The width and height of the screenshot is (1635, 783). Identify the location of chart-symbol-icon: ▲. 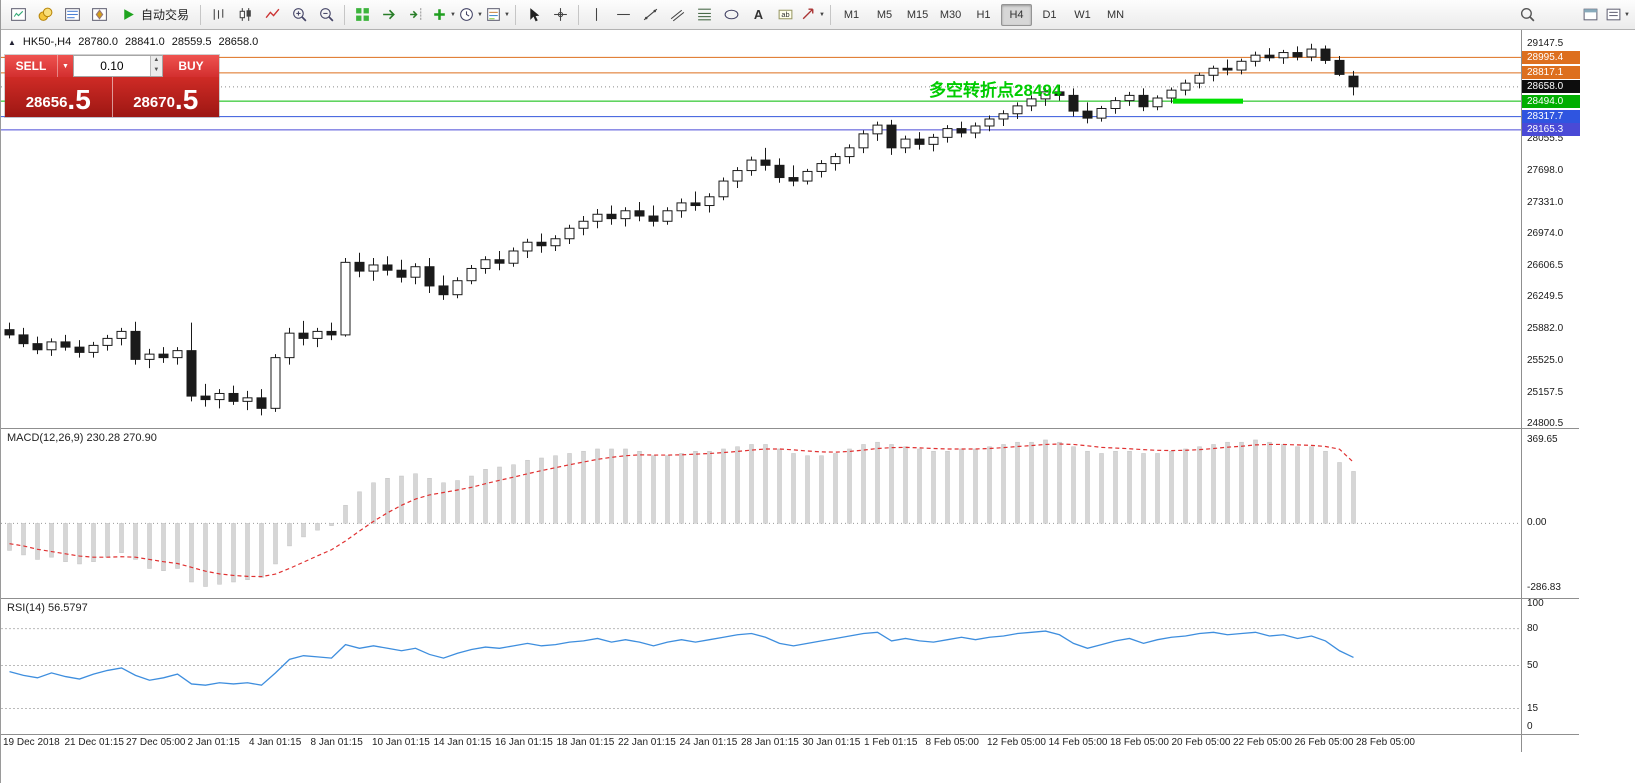
(12, 42).